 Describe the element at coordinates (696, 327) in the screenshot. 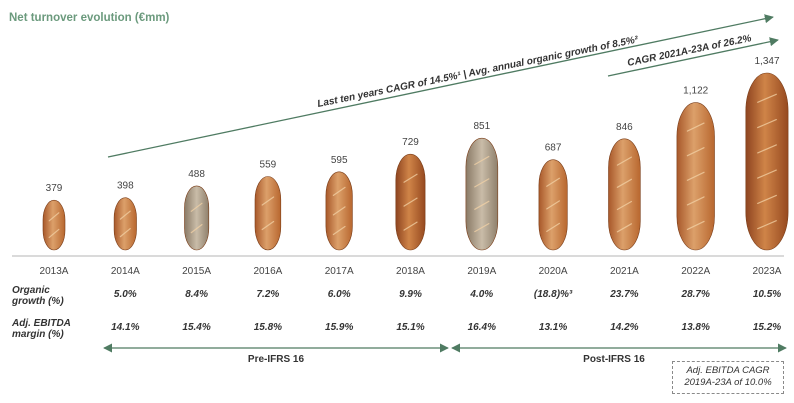

I see `ebitda-margin-2022A: 13.8%` at that location.